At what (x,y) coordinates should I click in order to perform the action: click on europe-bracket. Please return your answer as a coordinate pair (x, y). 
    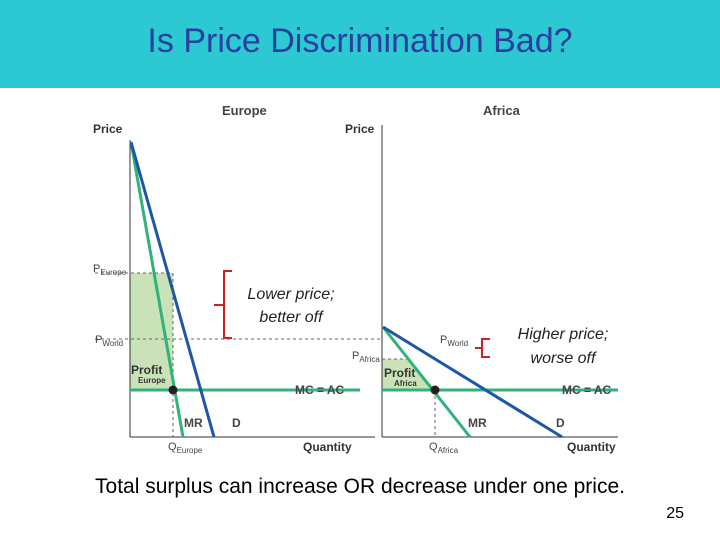
    Looking at the image, I should click on (223, 304).